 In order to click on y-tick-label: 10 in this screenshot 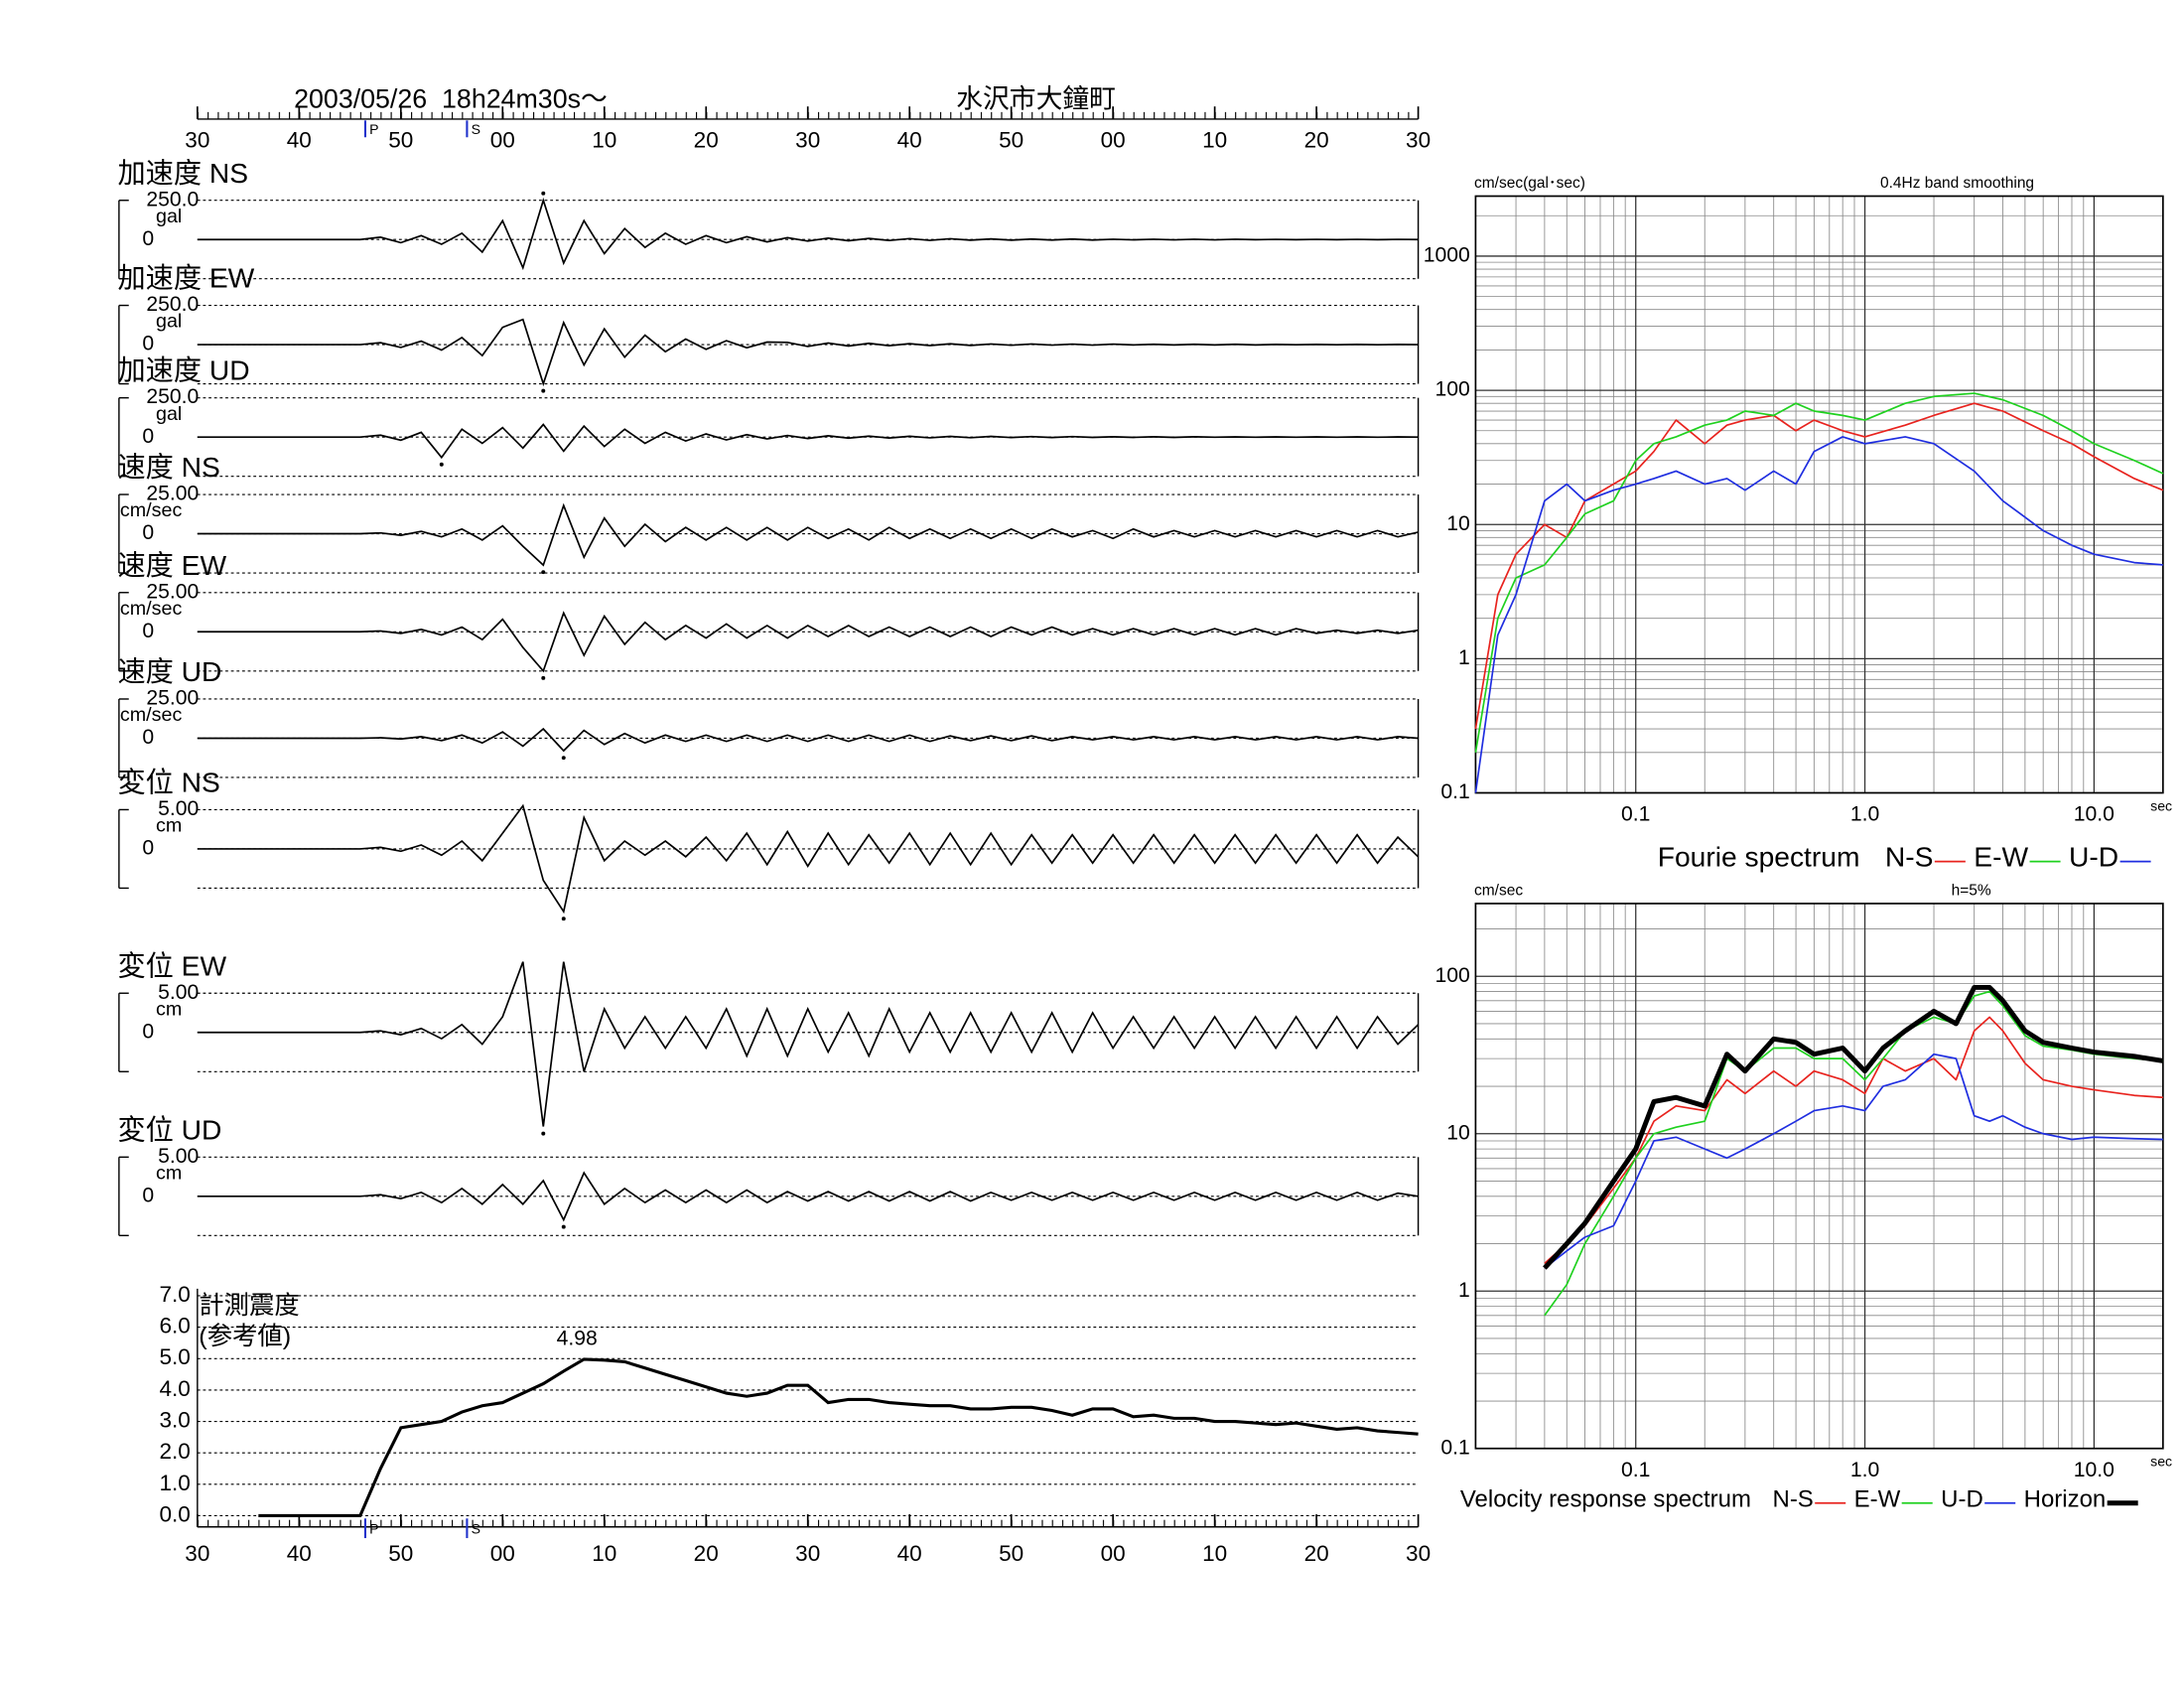, I will do `click(1458, 523)`.